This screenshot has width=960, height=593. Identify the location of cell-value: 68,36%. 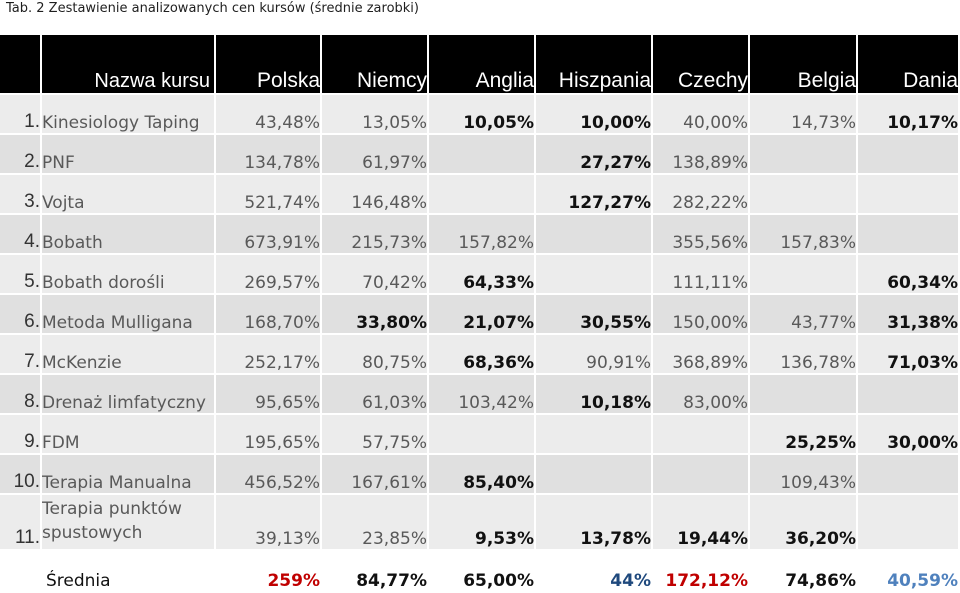
(482, 355).